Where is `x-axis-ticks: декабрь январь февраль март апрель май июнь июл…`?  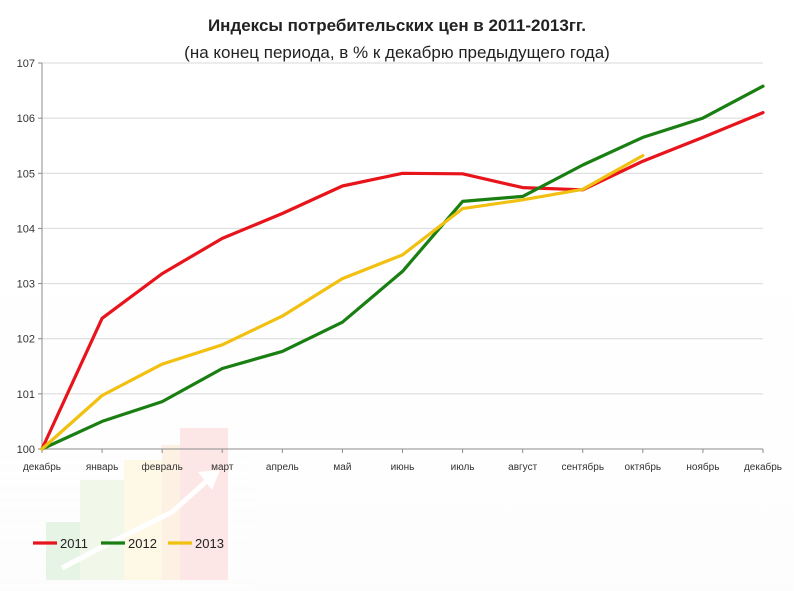 x-axis-ticks: декабрь январь февраль март апрель май июнь июл… is located at coordinates (402, 461).